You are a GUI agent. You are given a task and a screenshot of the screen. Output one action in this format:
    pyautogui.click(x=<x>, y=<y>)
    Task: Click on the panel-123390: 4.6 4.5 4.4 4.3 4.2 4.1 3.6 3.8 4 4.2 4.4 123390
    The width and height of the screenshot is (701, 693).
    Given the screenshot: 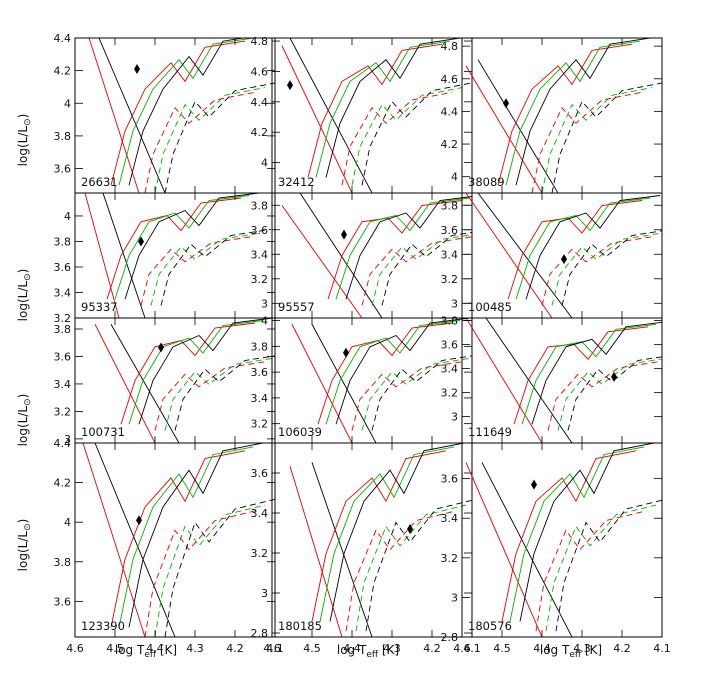 What is the action you would take?
    pyautogui.click(x=169, y=546)
    